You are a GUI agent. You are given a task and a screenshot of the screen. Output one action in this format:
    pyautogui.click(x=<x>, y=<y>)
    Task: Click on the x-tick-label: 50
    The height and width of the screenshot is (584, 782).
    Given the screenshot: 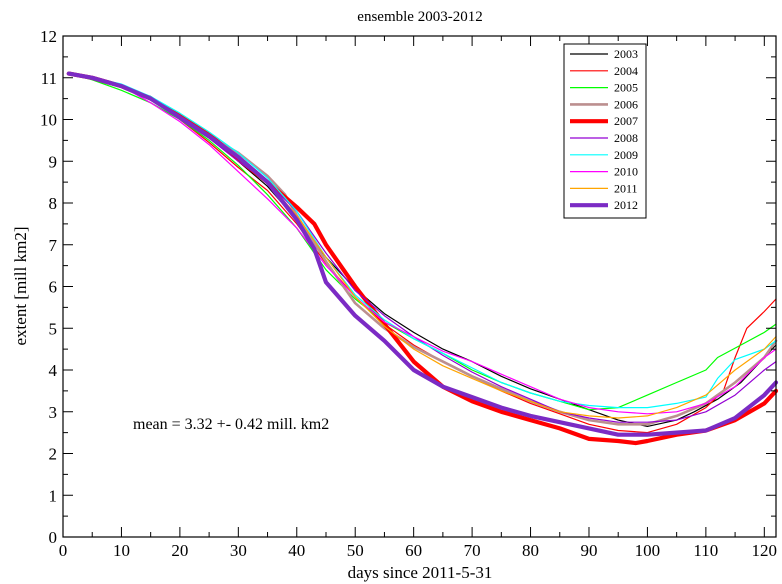 What is the action you would take?
    pyautogui.click(x=355, y=550)
    